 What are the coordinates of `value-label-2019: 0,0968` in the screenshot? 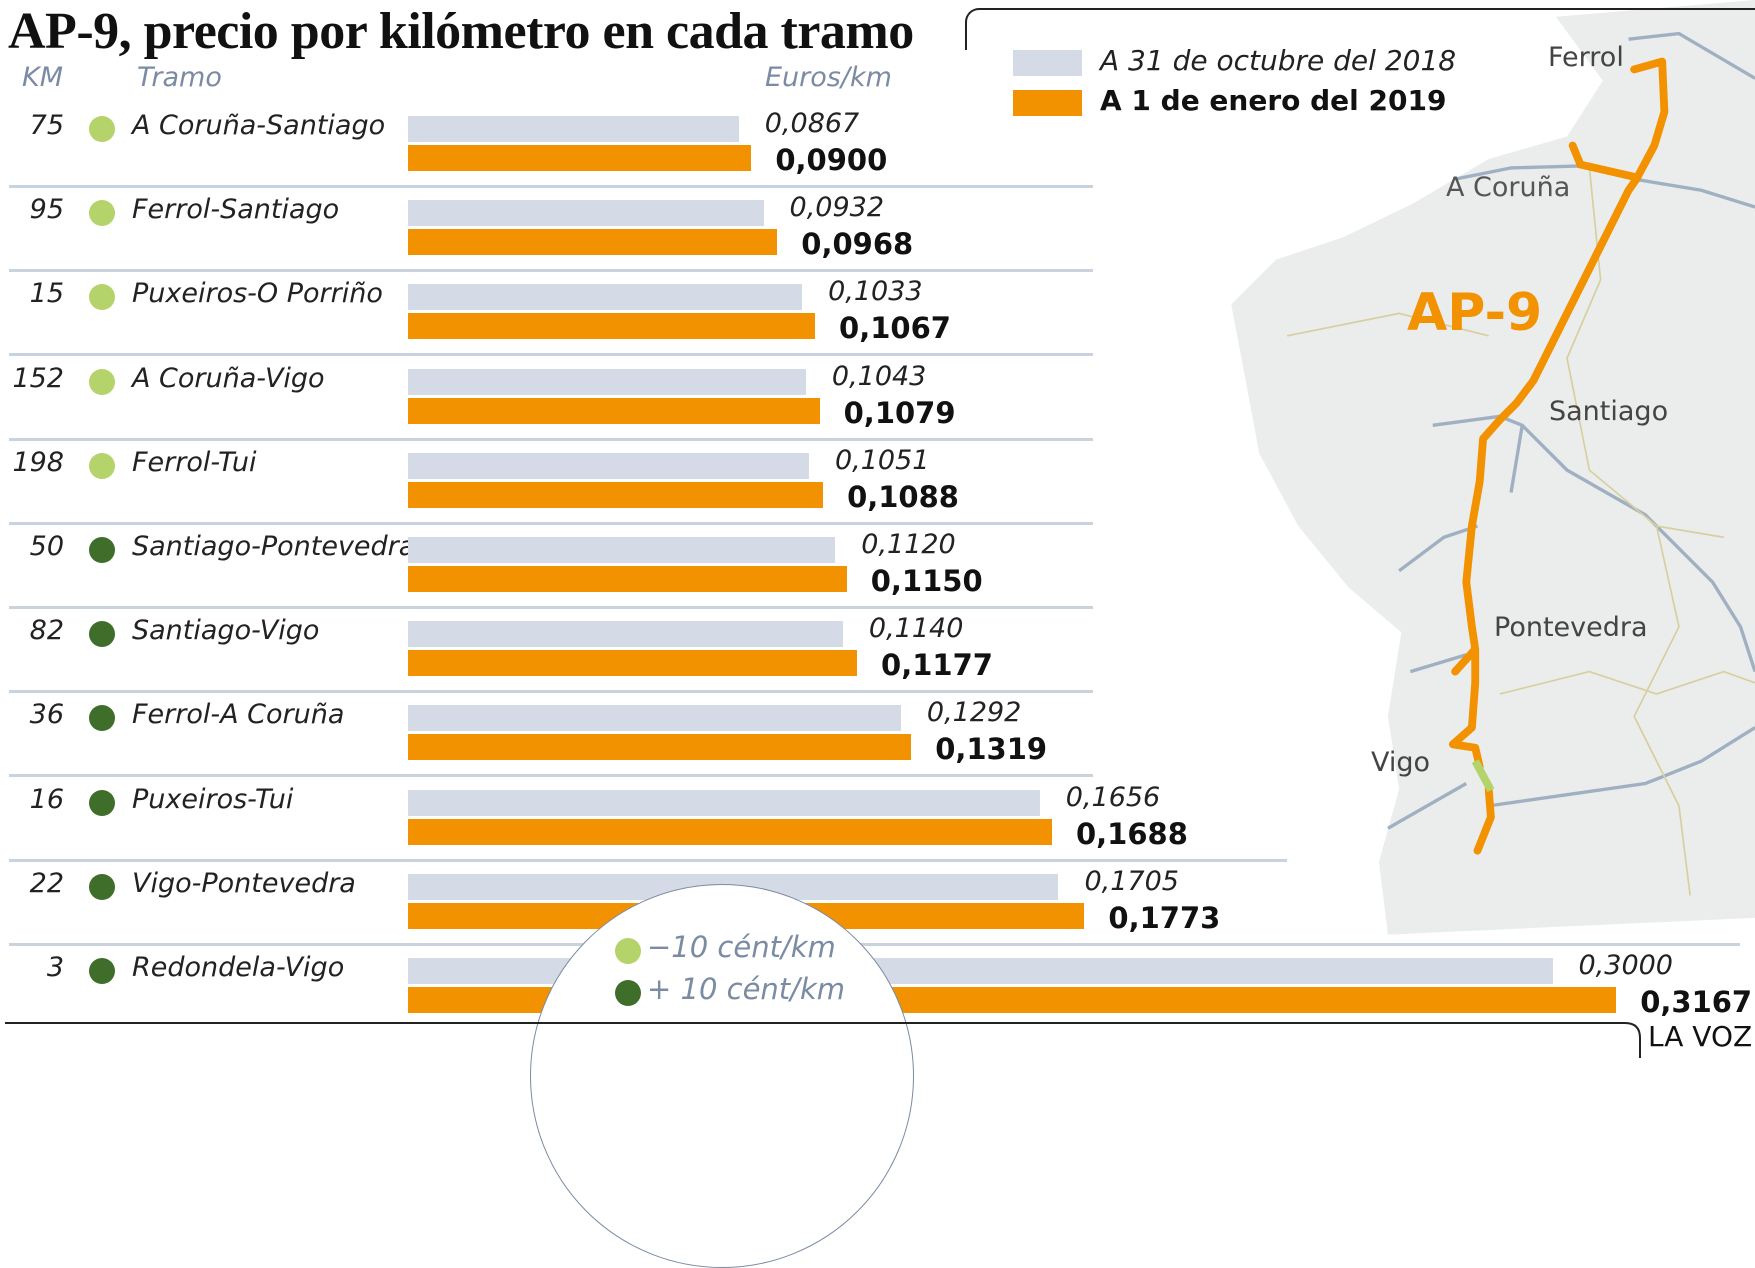 It's located at (857, 244).